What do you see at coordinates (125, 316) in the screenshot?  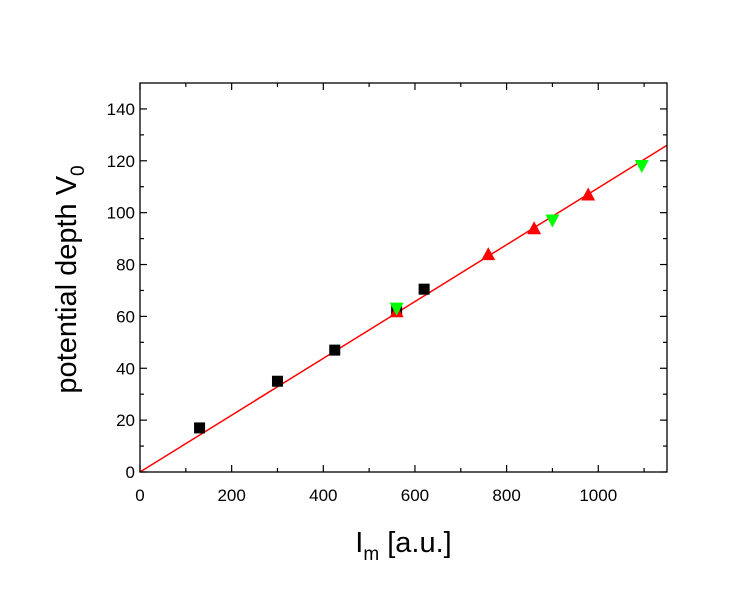 I see `y-tick-label: 60` at bounding box center [125, 316].